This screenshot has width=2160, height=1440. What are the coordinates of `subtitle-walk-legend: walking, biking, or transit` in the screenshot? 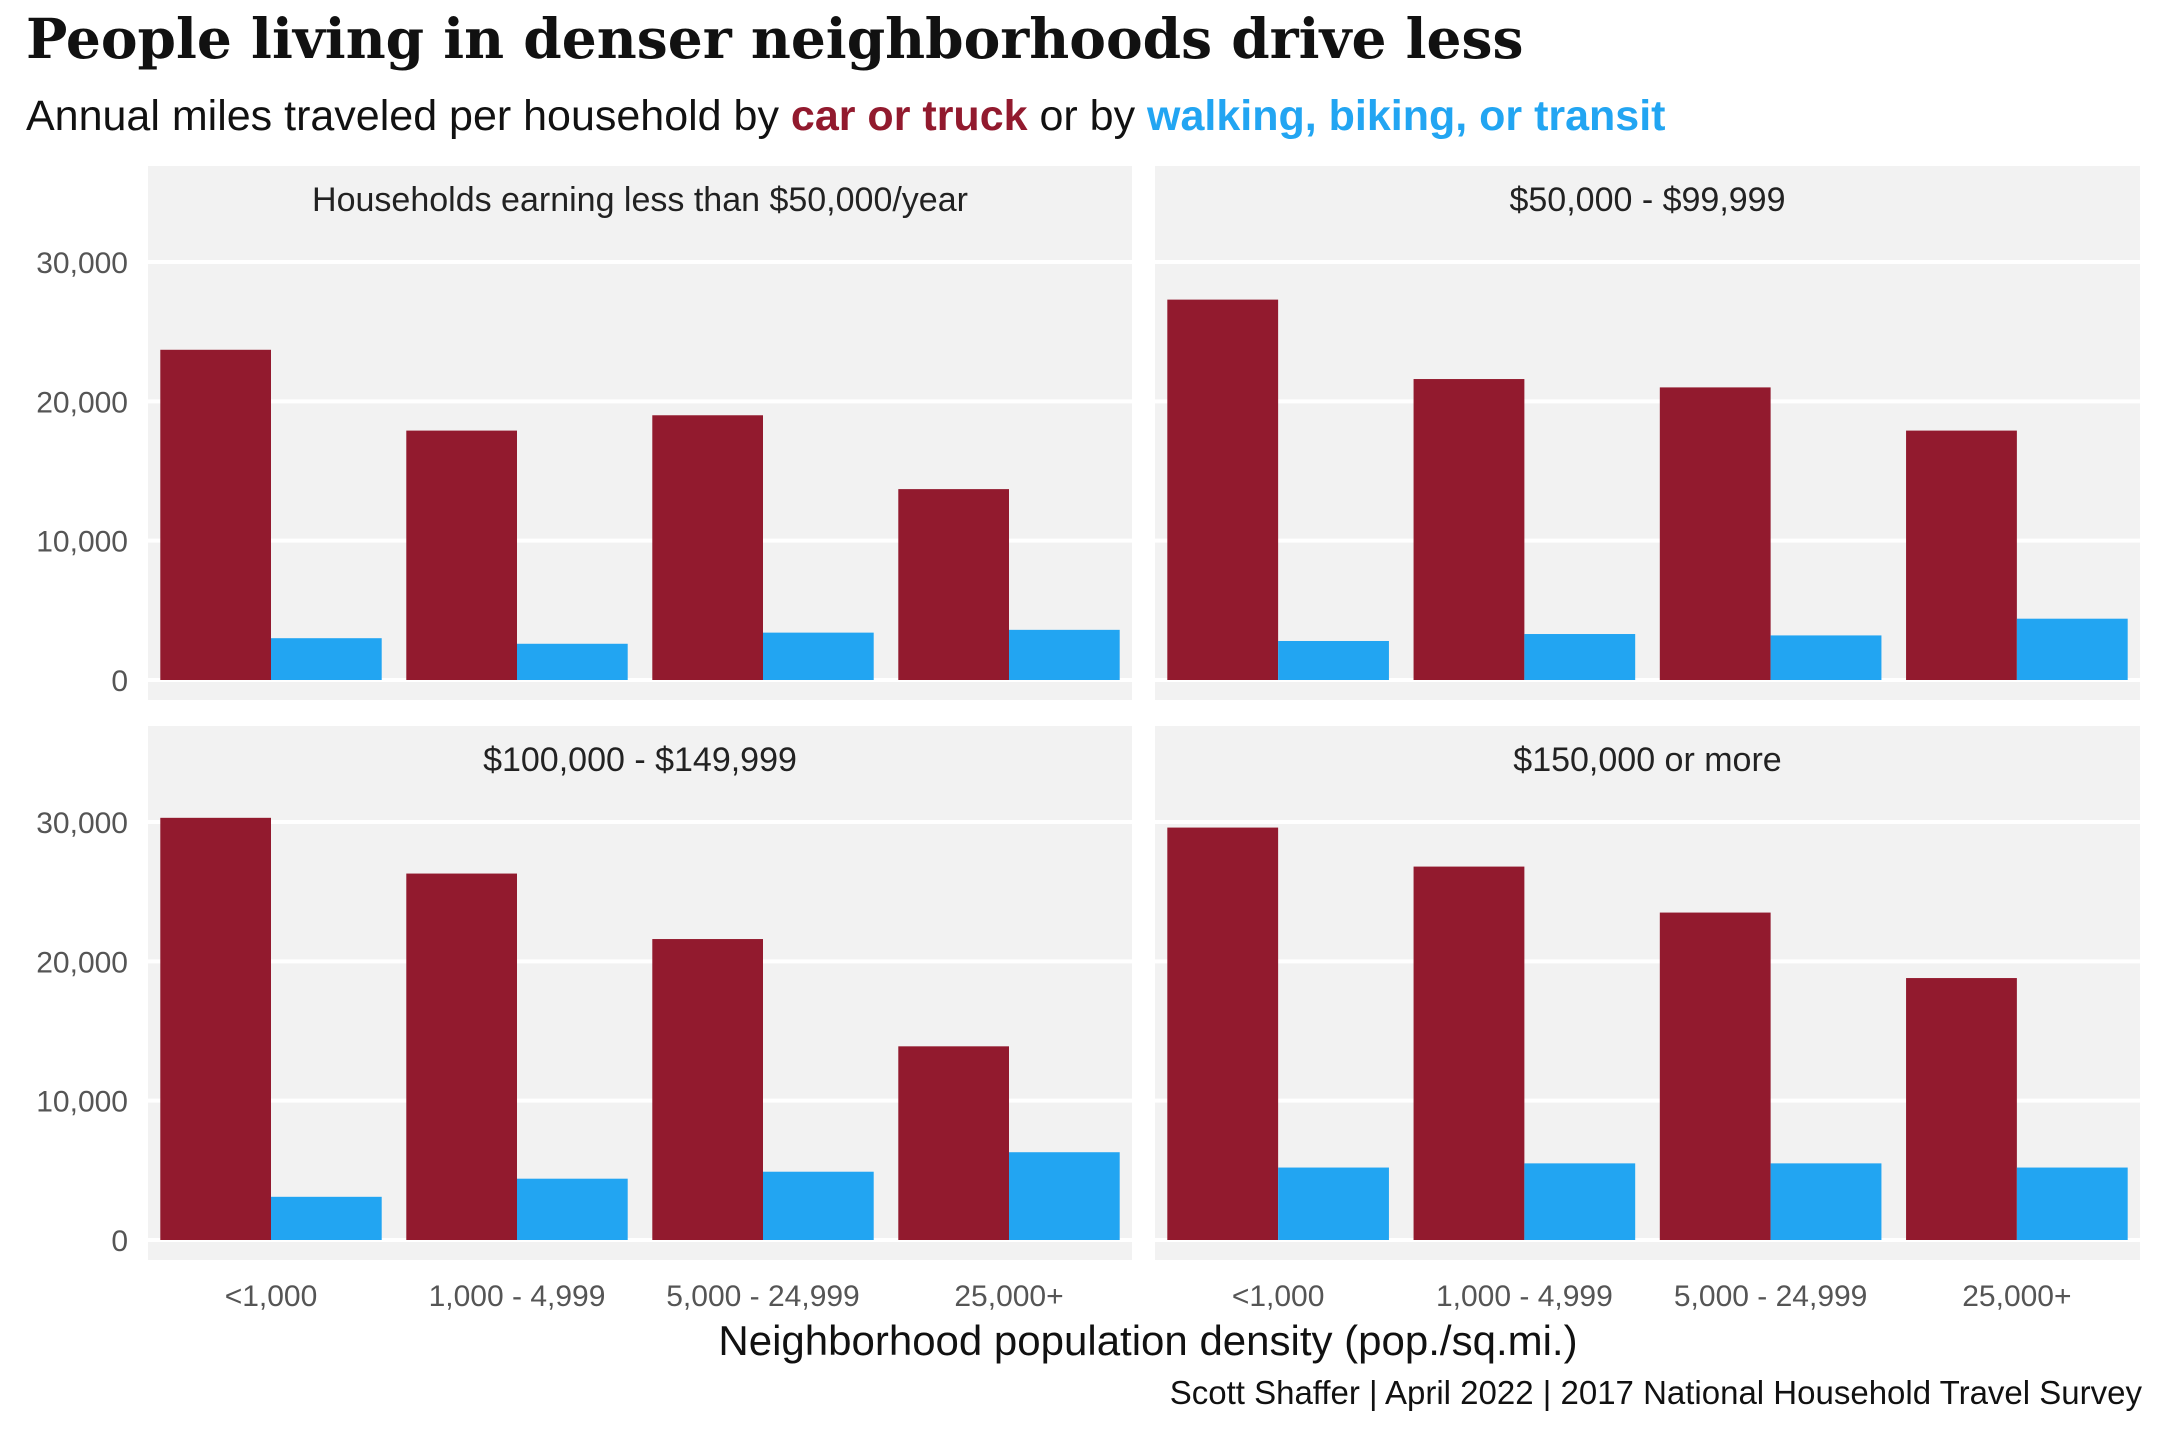 It's located at (1406, 116).